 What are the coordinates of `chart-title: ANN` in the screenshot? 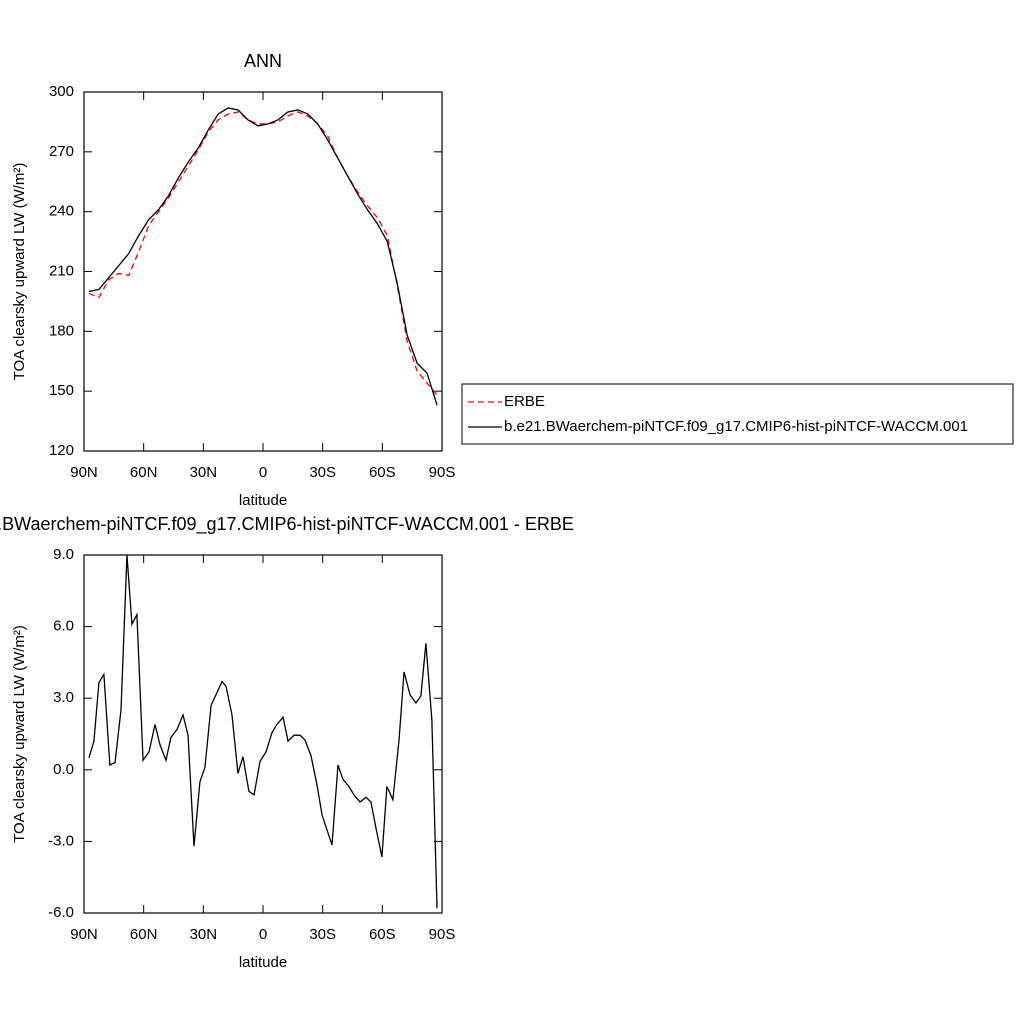 It's located at (263, 61).